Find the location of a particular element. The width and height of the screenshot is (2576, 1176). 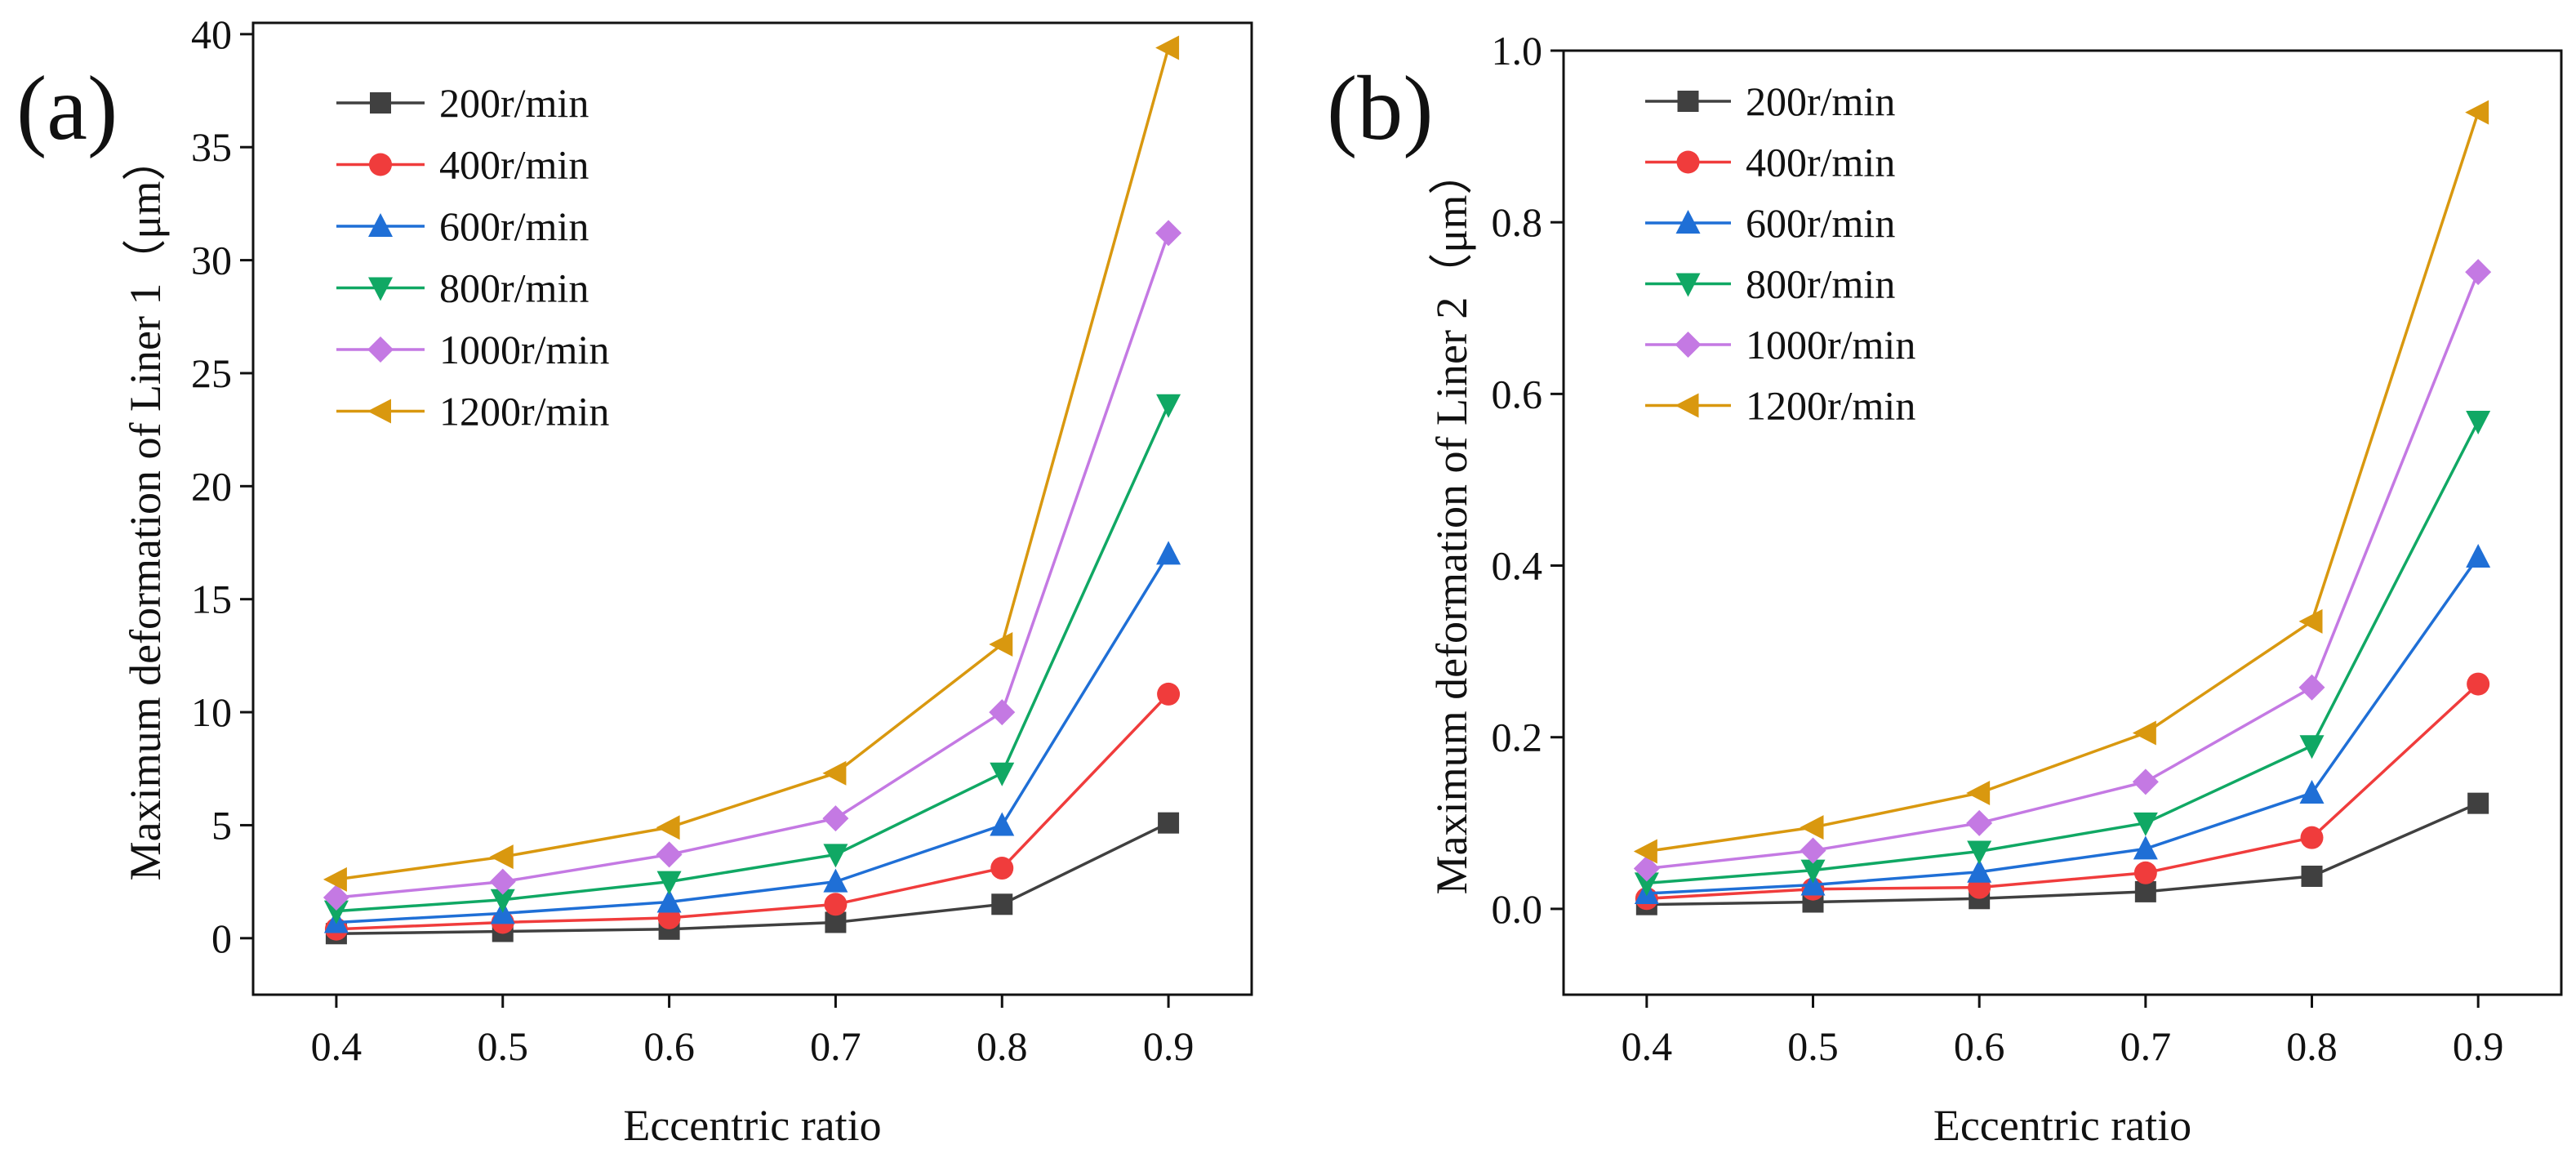

x-axis-title: Eccentric ratio is located at coordinates (752, 1125).